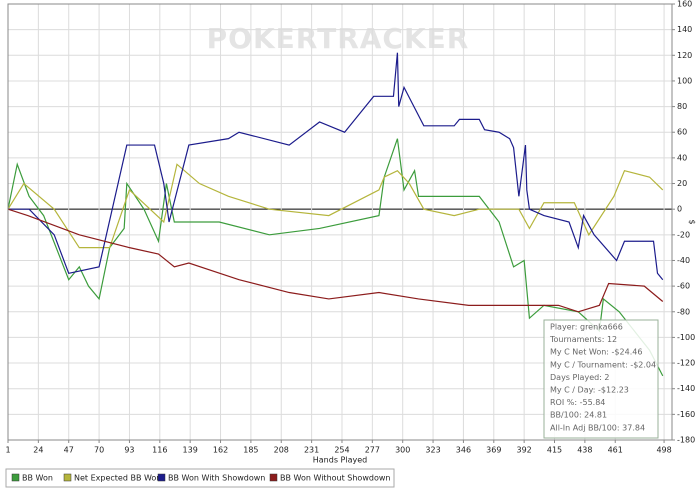 The image size is (700, 496). I want to click on y-tick-label: -20, so click(683, 234).